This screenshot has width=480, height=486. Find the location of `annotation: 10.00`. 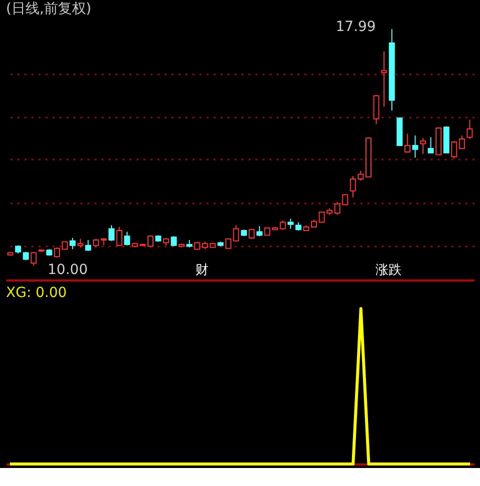

annotation: 10.00 is located at coordinates (68, 270).